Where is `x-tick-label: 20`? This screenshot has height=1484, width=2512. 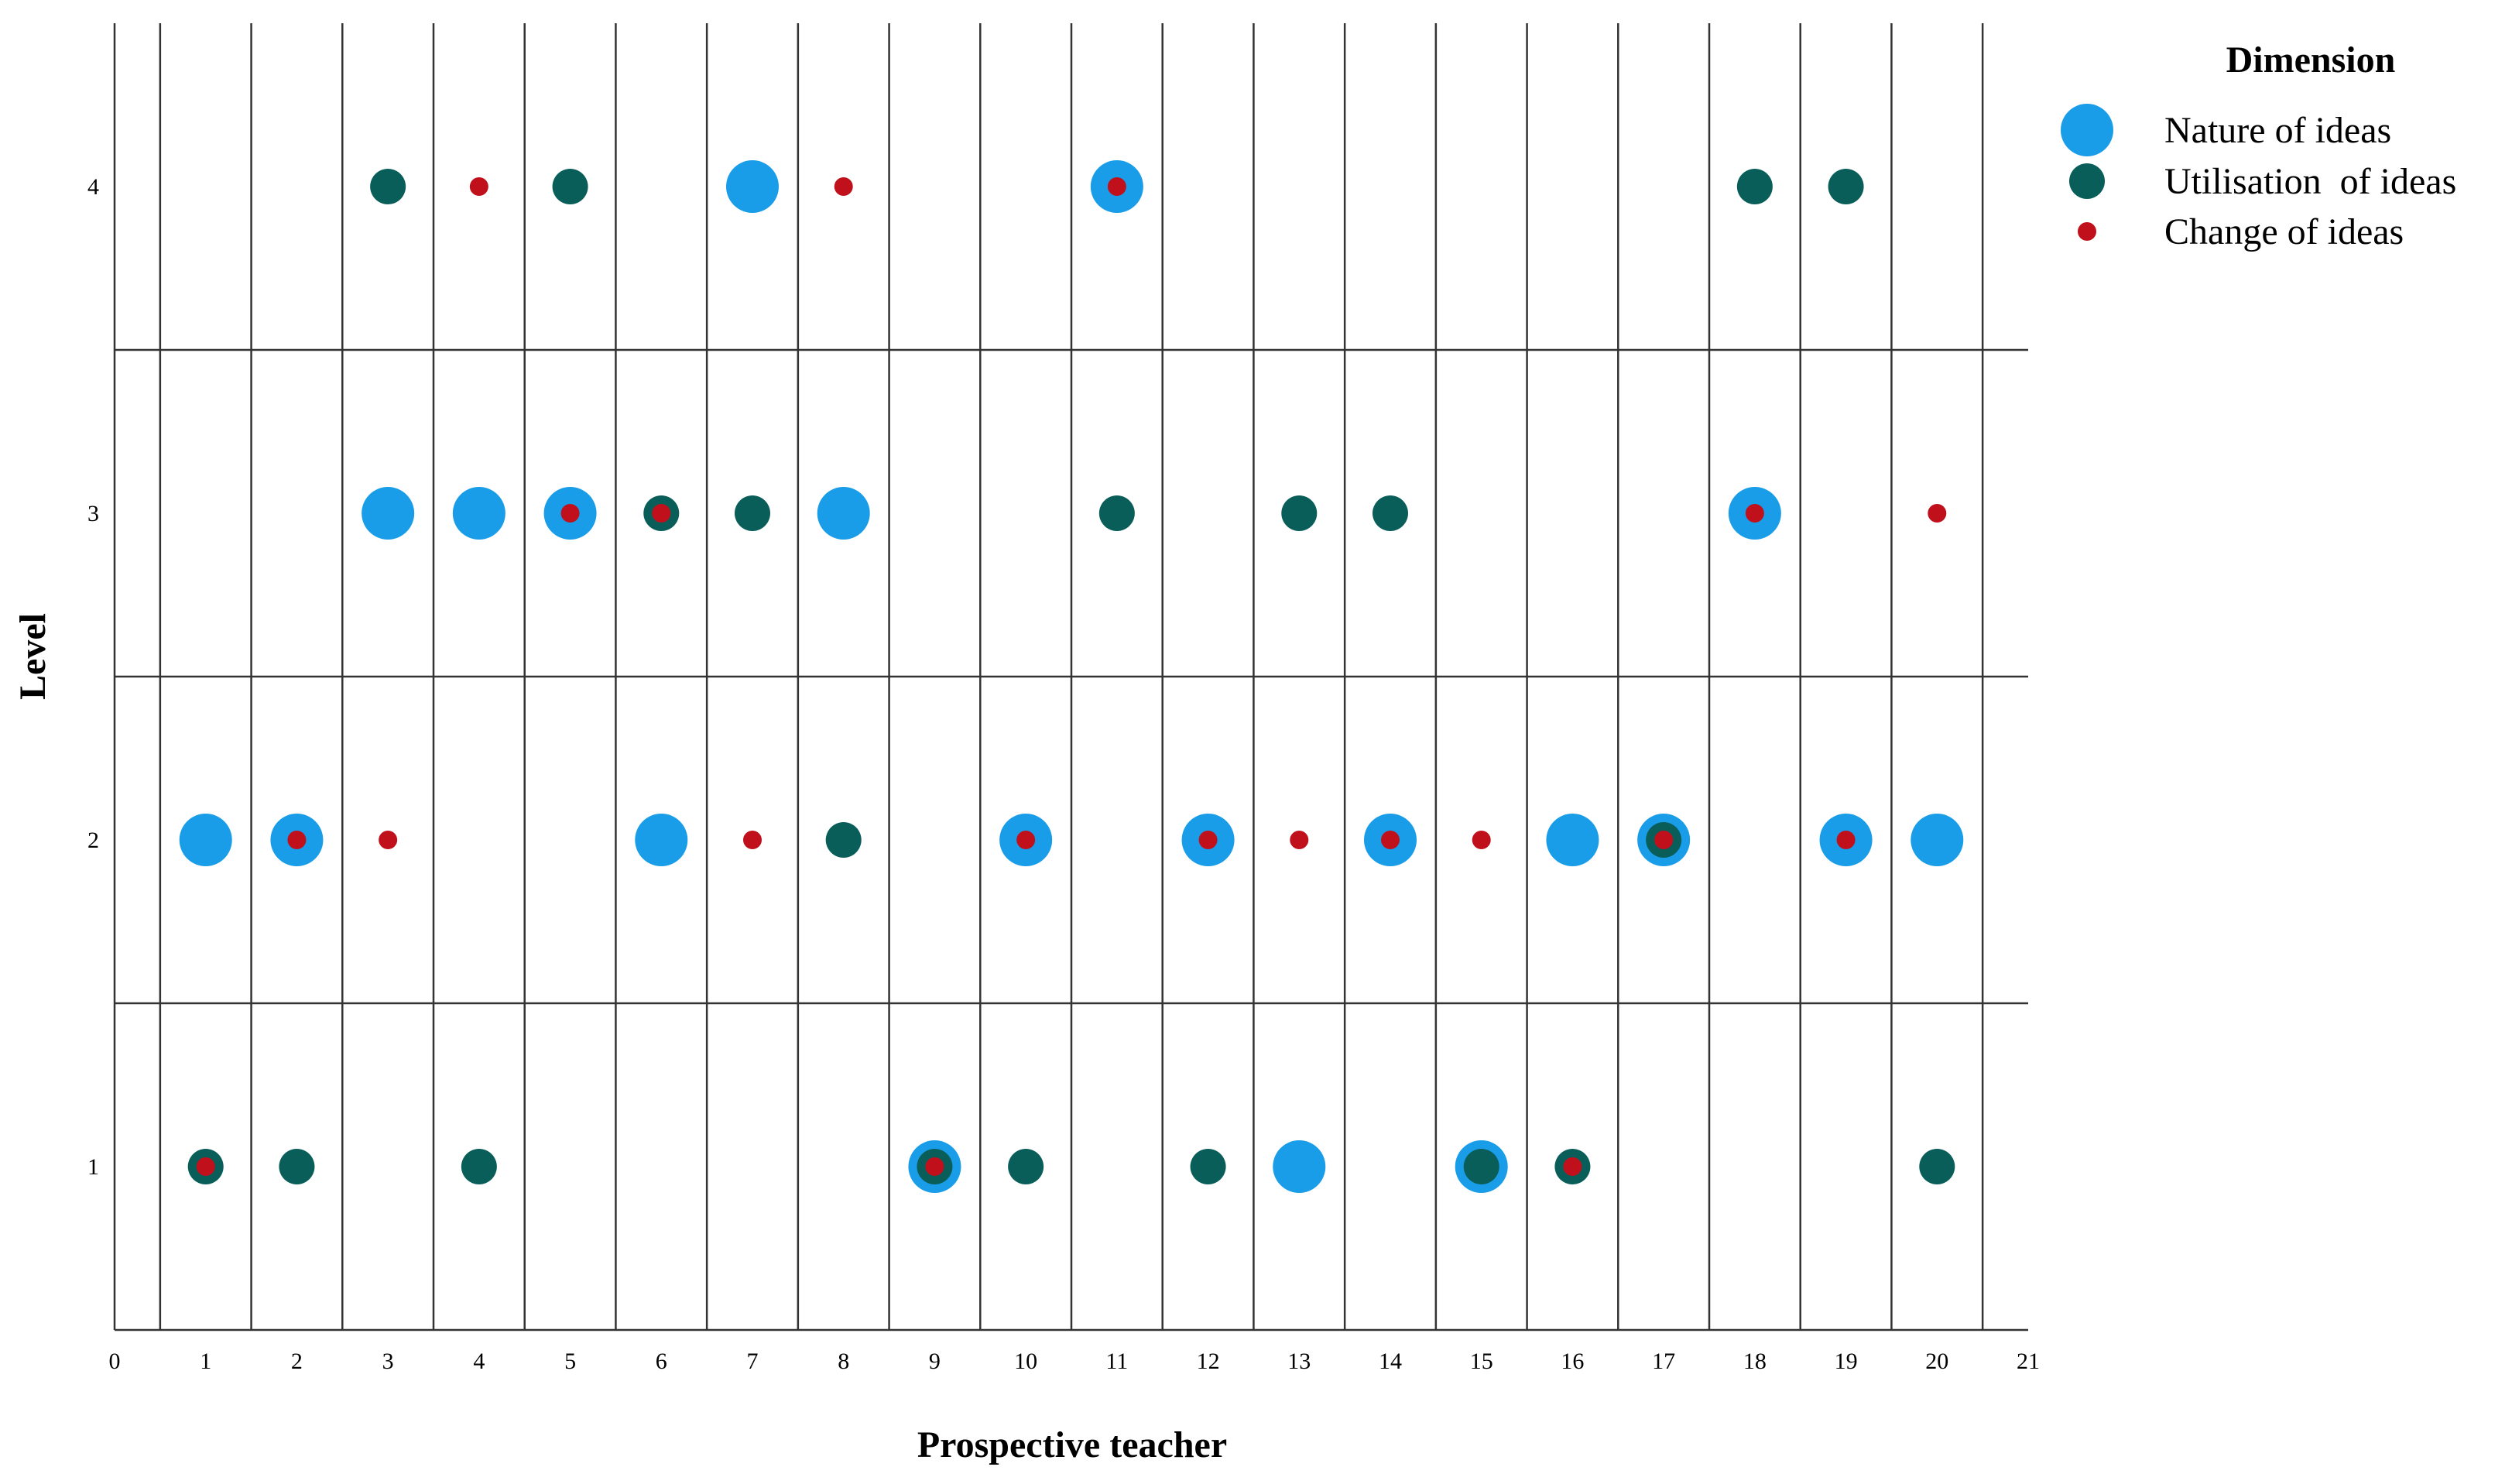 x-tick-label: 20 is located at coordinates (1936, 1361).